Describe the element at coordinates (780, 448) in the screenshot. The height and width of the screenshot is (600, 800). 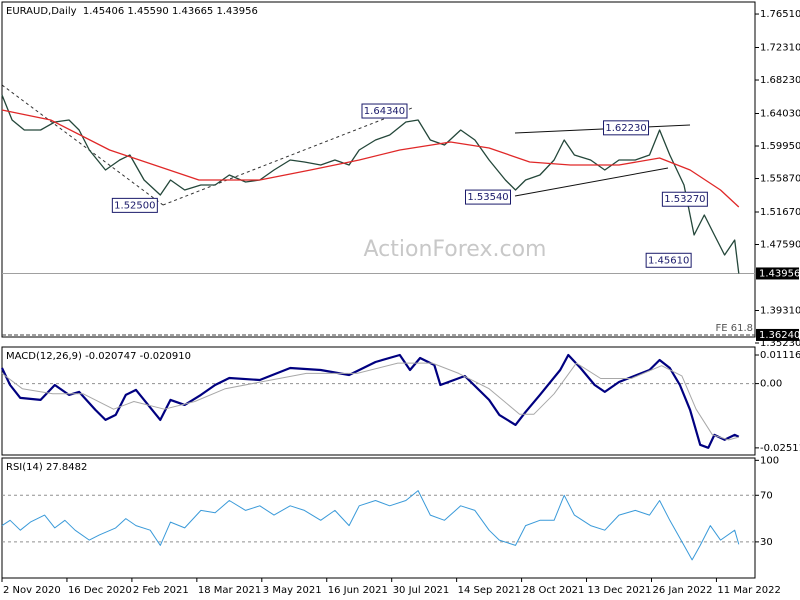
I see `y-tick-label: -0.025117` at that location.